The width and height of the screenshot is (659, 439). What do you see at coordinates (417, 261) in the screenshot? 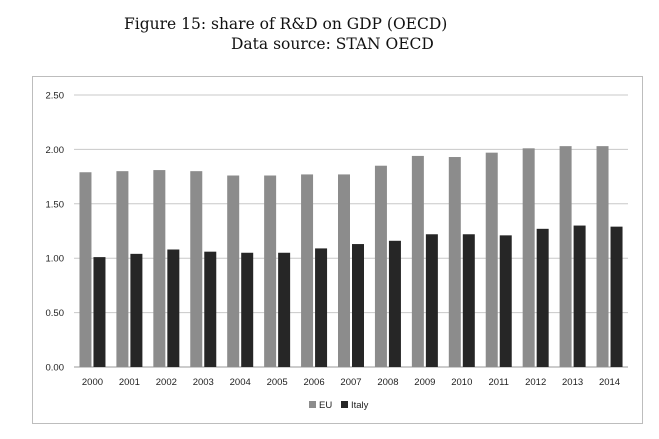
I see `bar-eu-2009` at bounding box center [417, 261].